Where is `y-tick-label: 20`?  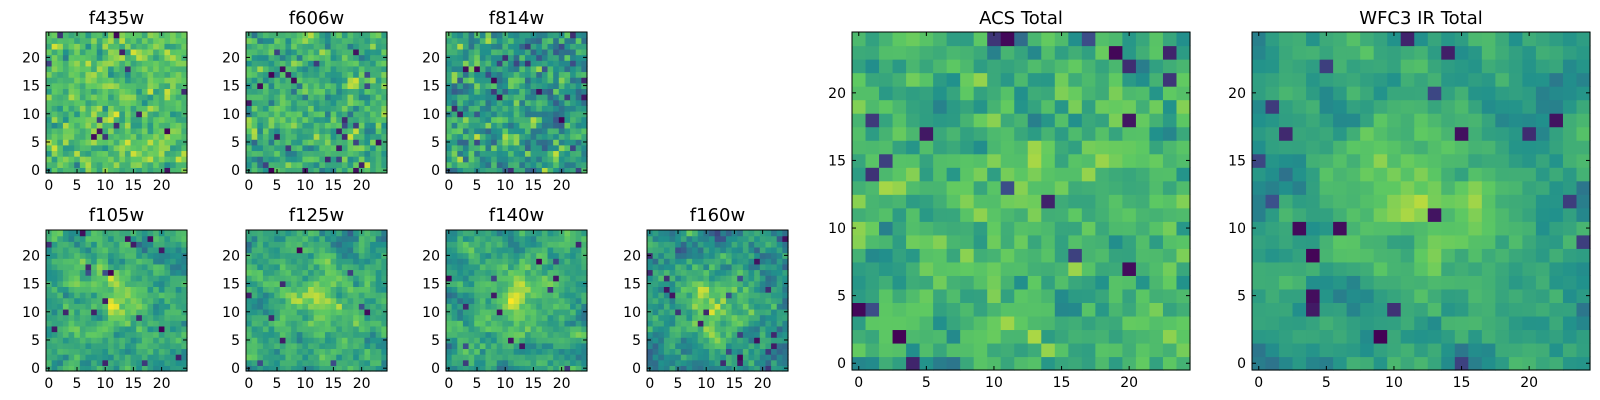 y-tick-label: 20 is located at coordinates (231, 58).